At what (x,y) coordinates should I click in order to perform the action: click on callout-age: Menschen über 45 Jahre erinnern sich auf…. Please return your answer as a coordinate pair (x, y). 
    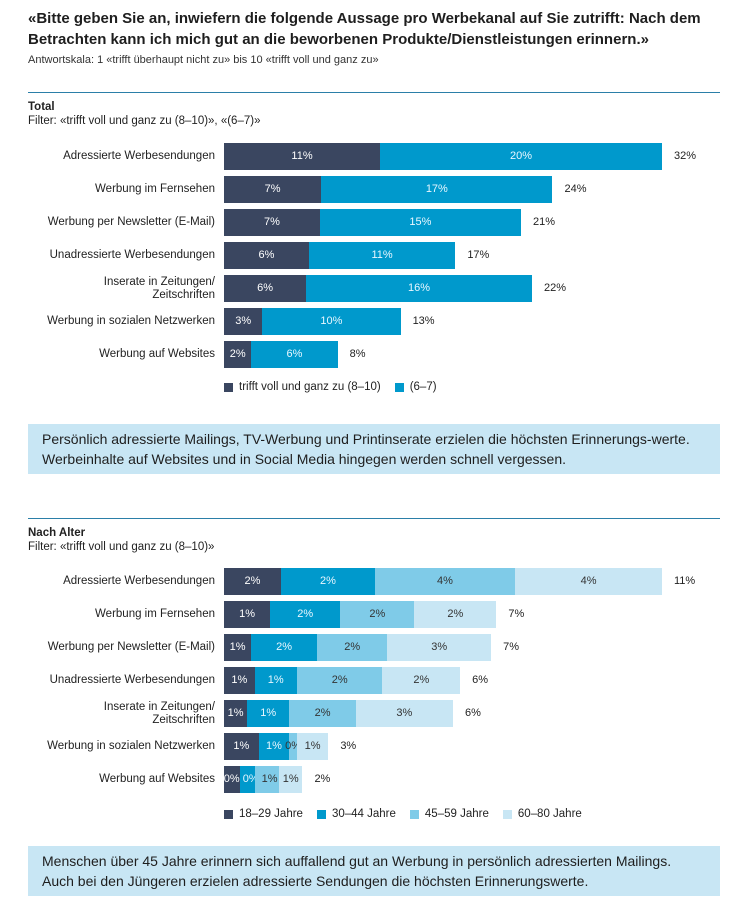
    Looking at the image, I should click on (374, 871).